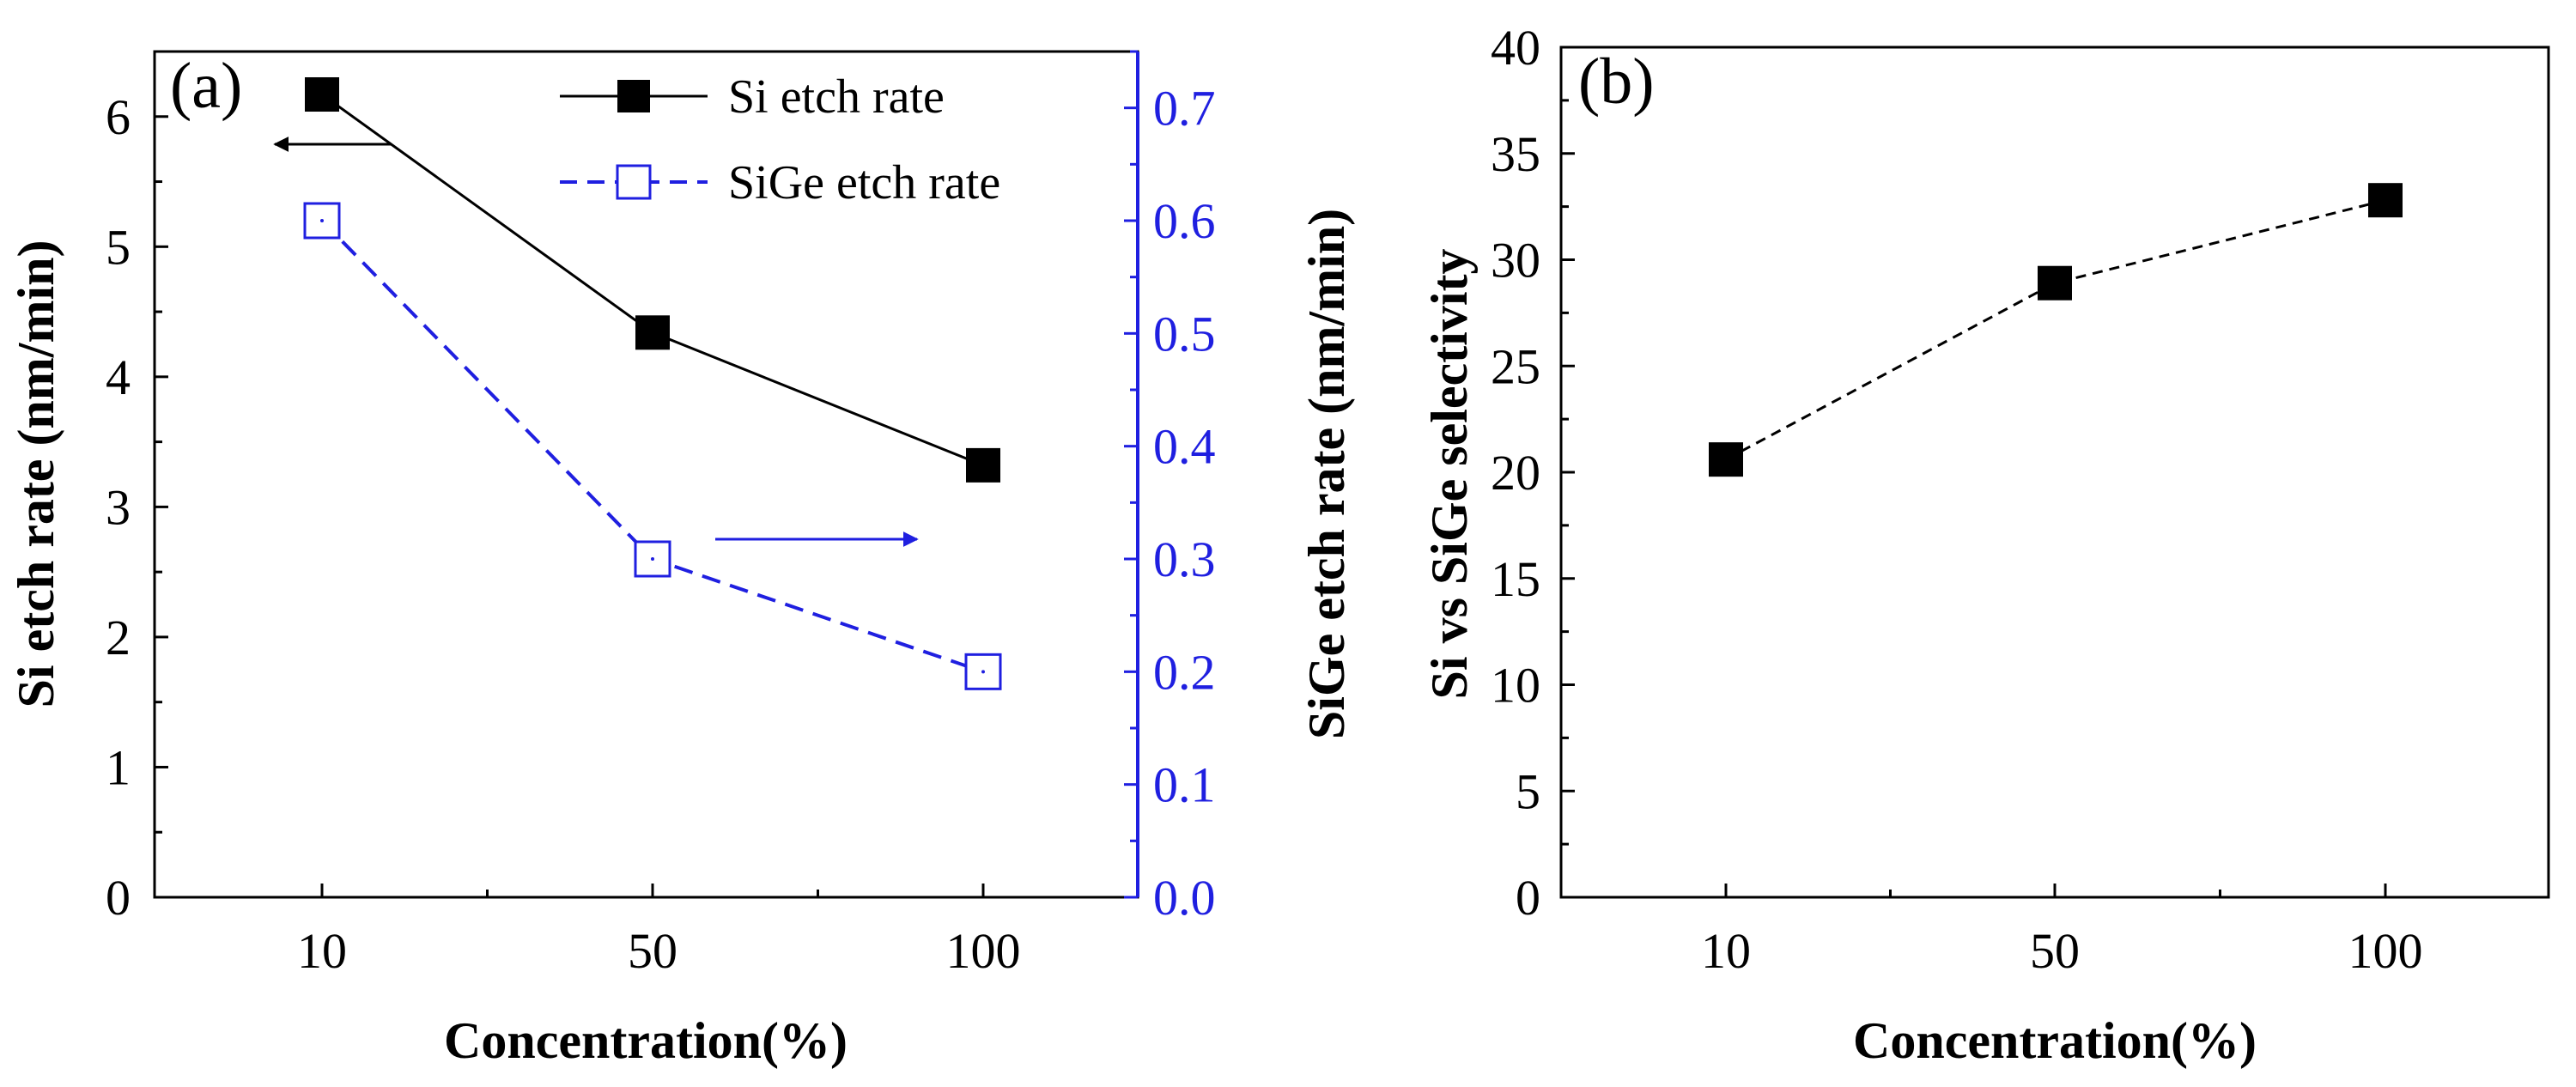 This screenshot has width=2576, height=1087. What do you see at coordinates (137, 488) in the screenshot?
I see `panel-a-y-ticks: 0 1 2 3 4 5 6` at bounding box center [137, 488].